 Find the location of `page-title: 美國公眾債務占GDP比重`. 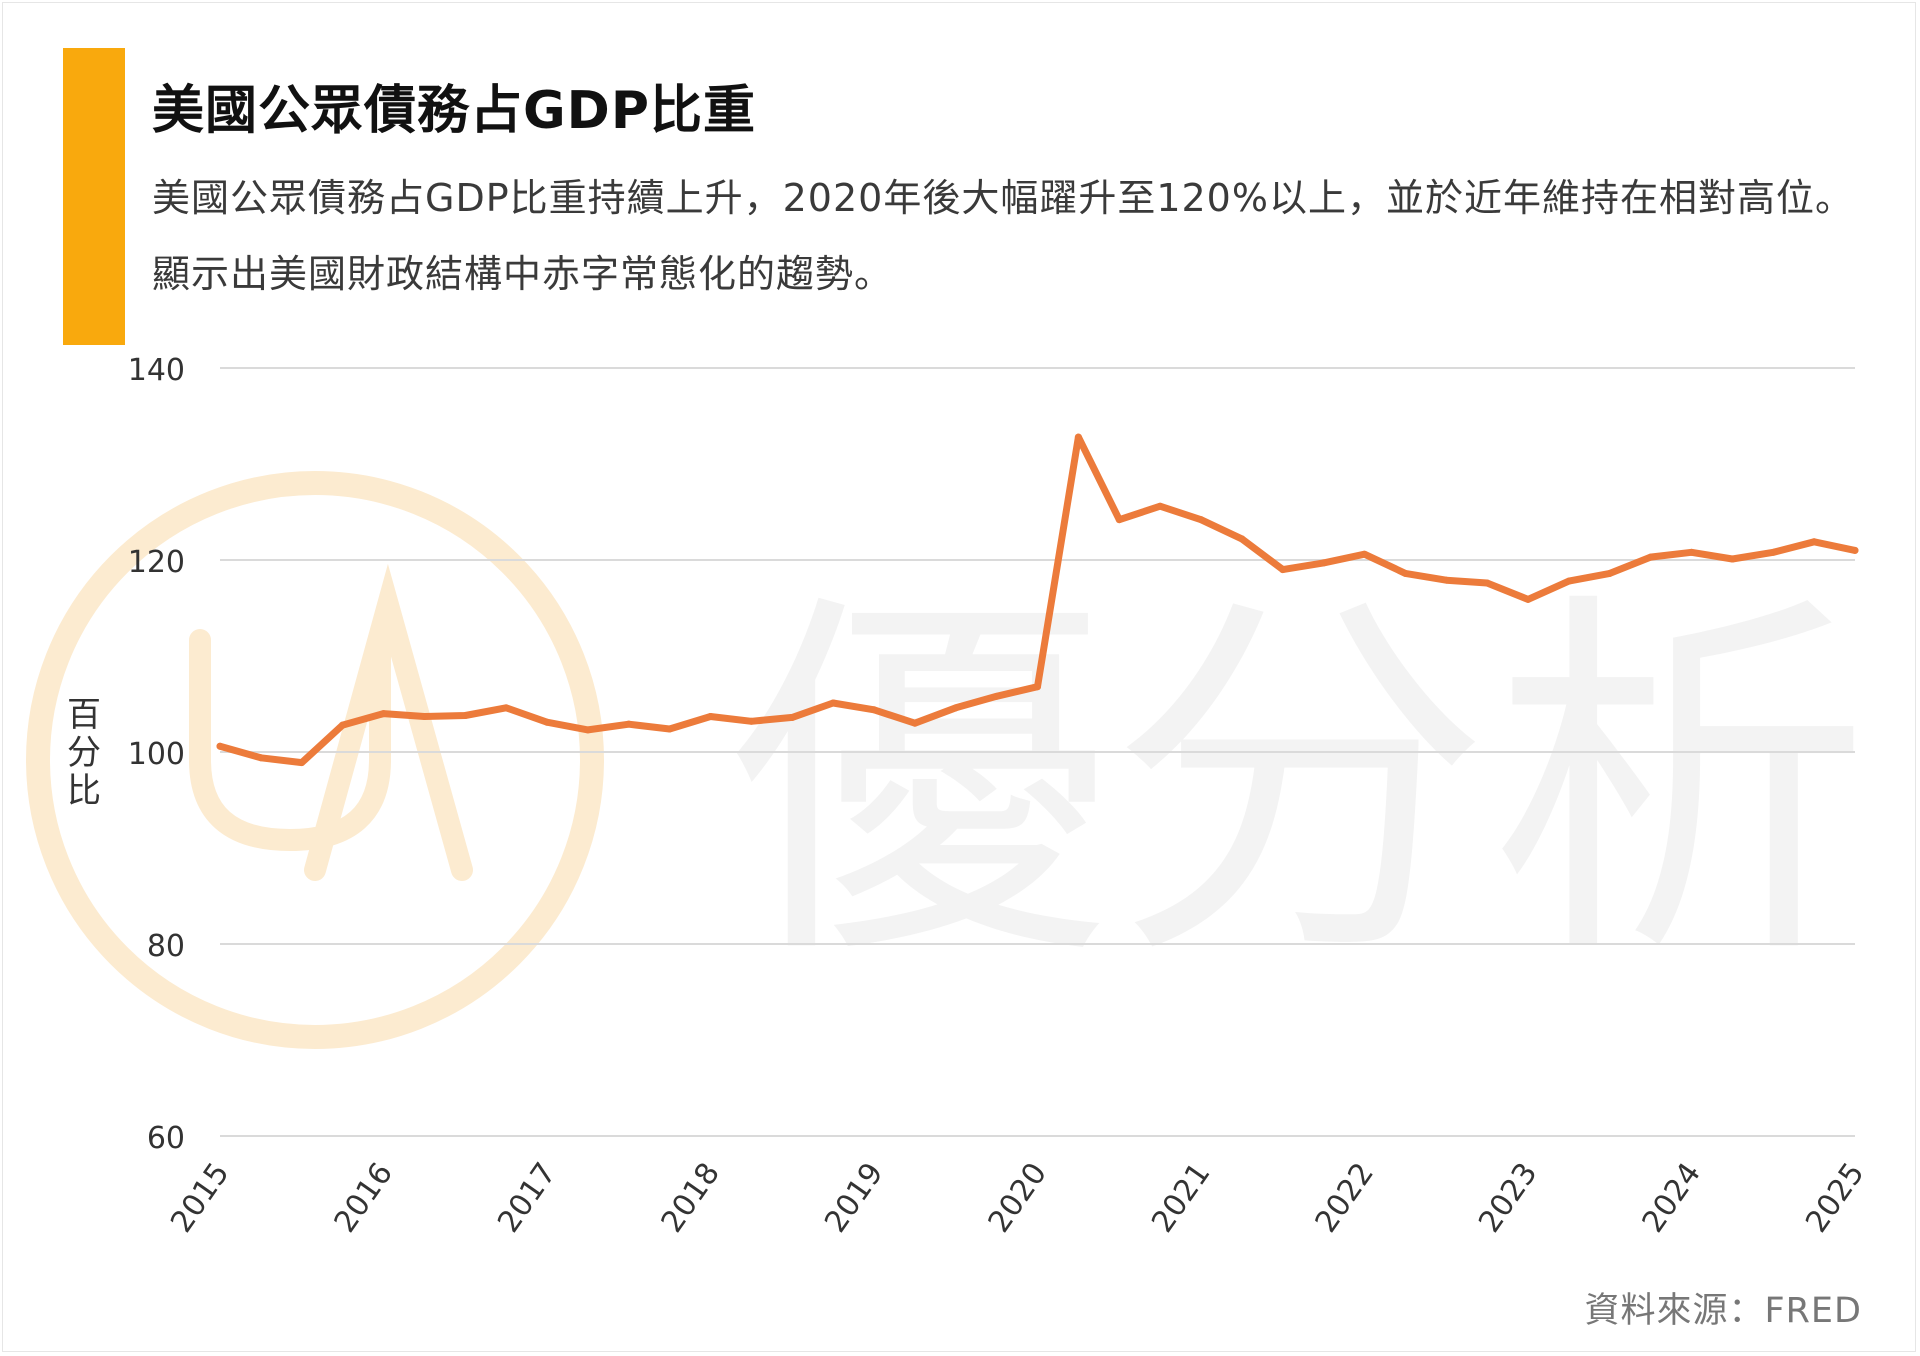

page-title: 美國公眾債務占GDP比重 is located at coordinates (454, 111).